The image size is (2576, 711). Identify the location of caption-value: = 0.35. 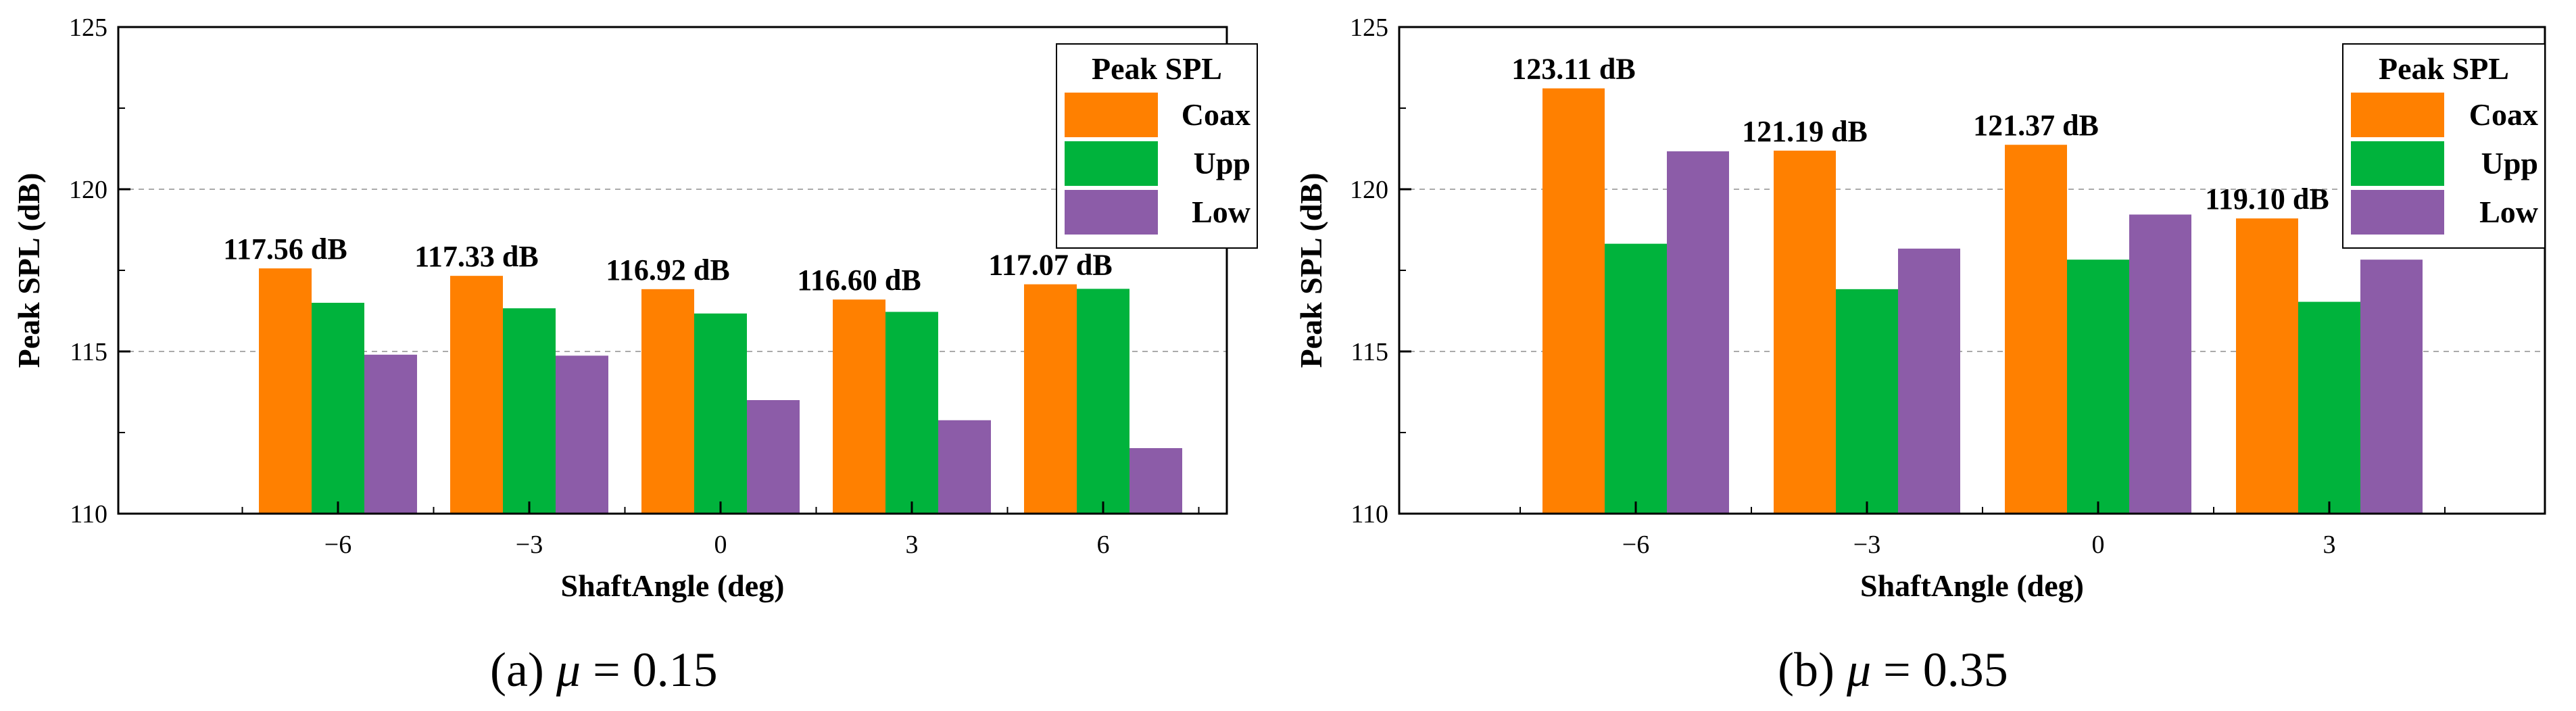
(1939, 670).